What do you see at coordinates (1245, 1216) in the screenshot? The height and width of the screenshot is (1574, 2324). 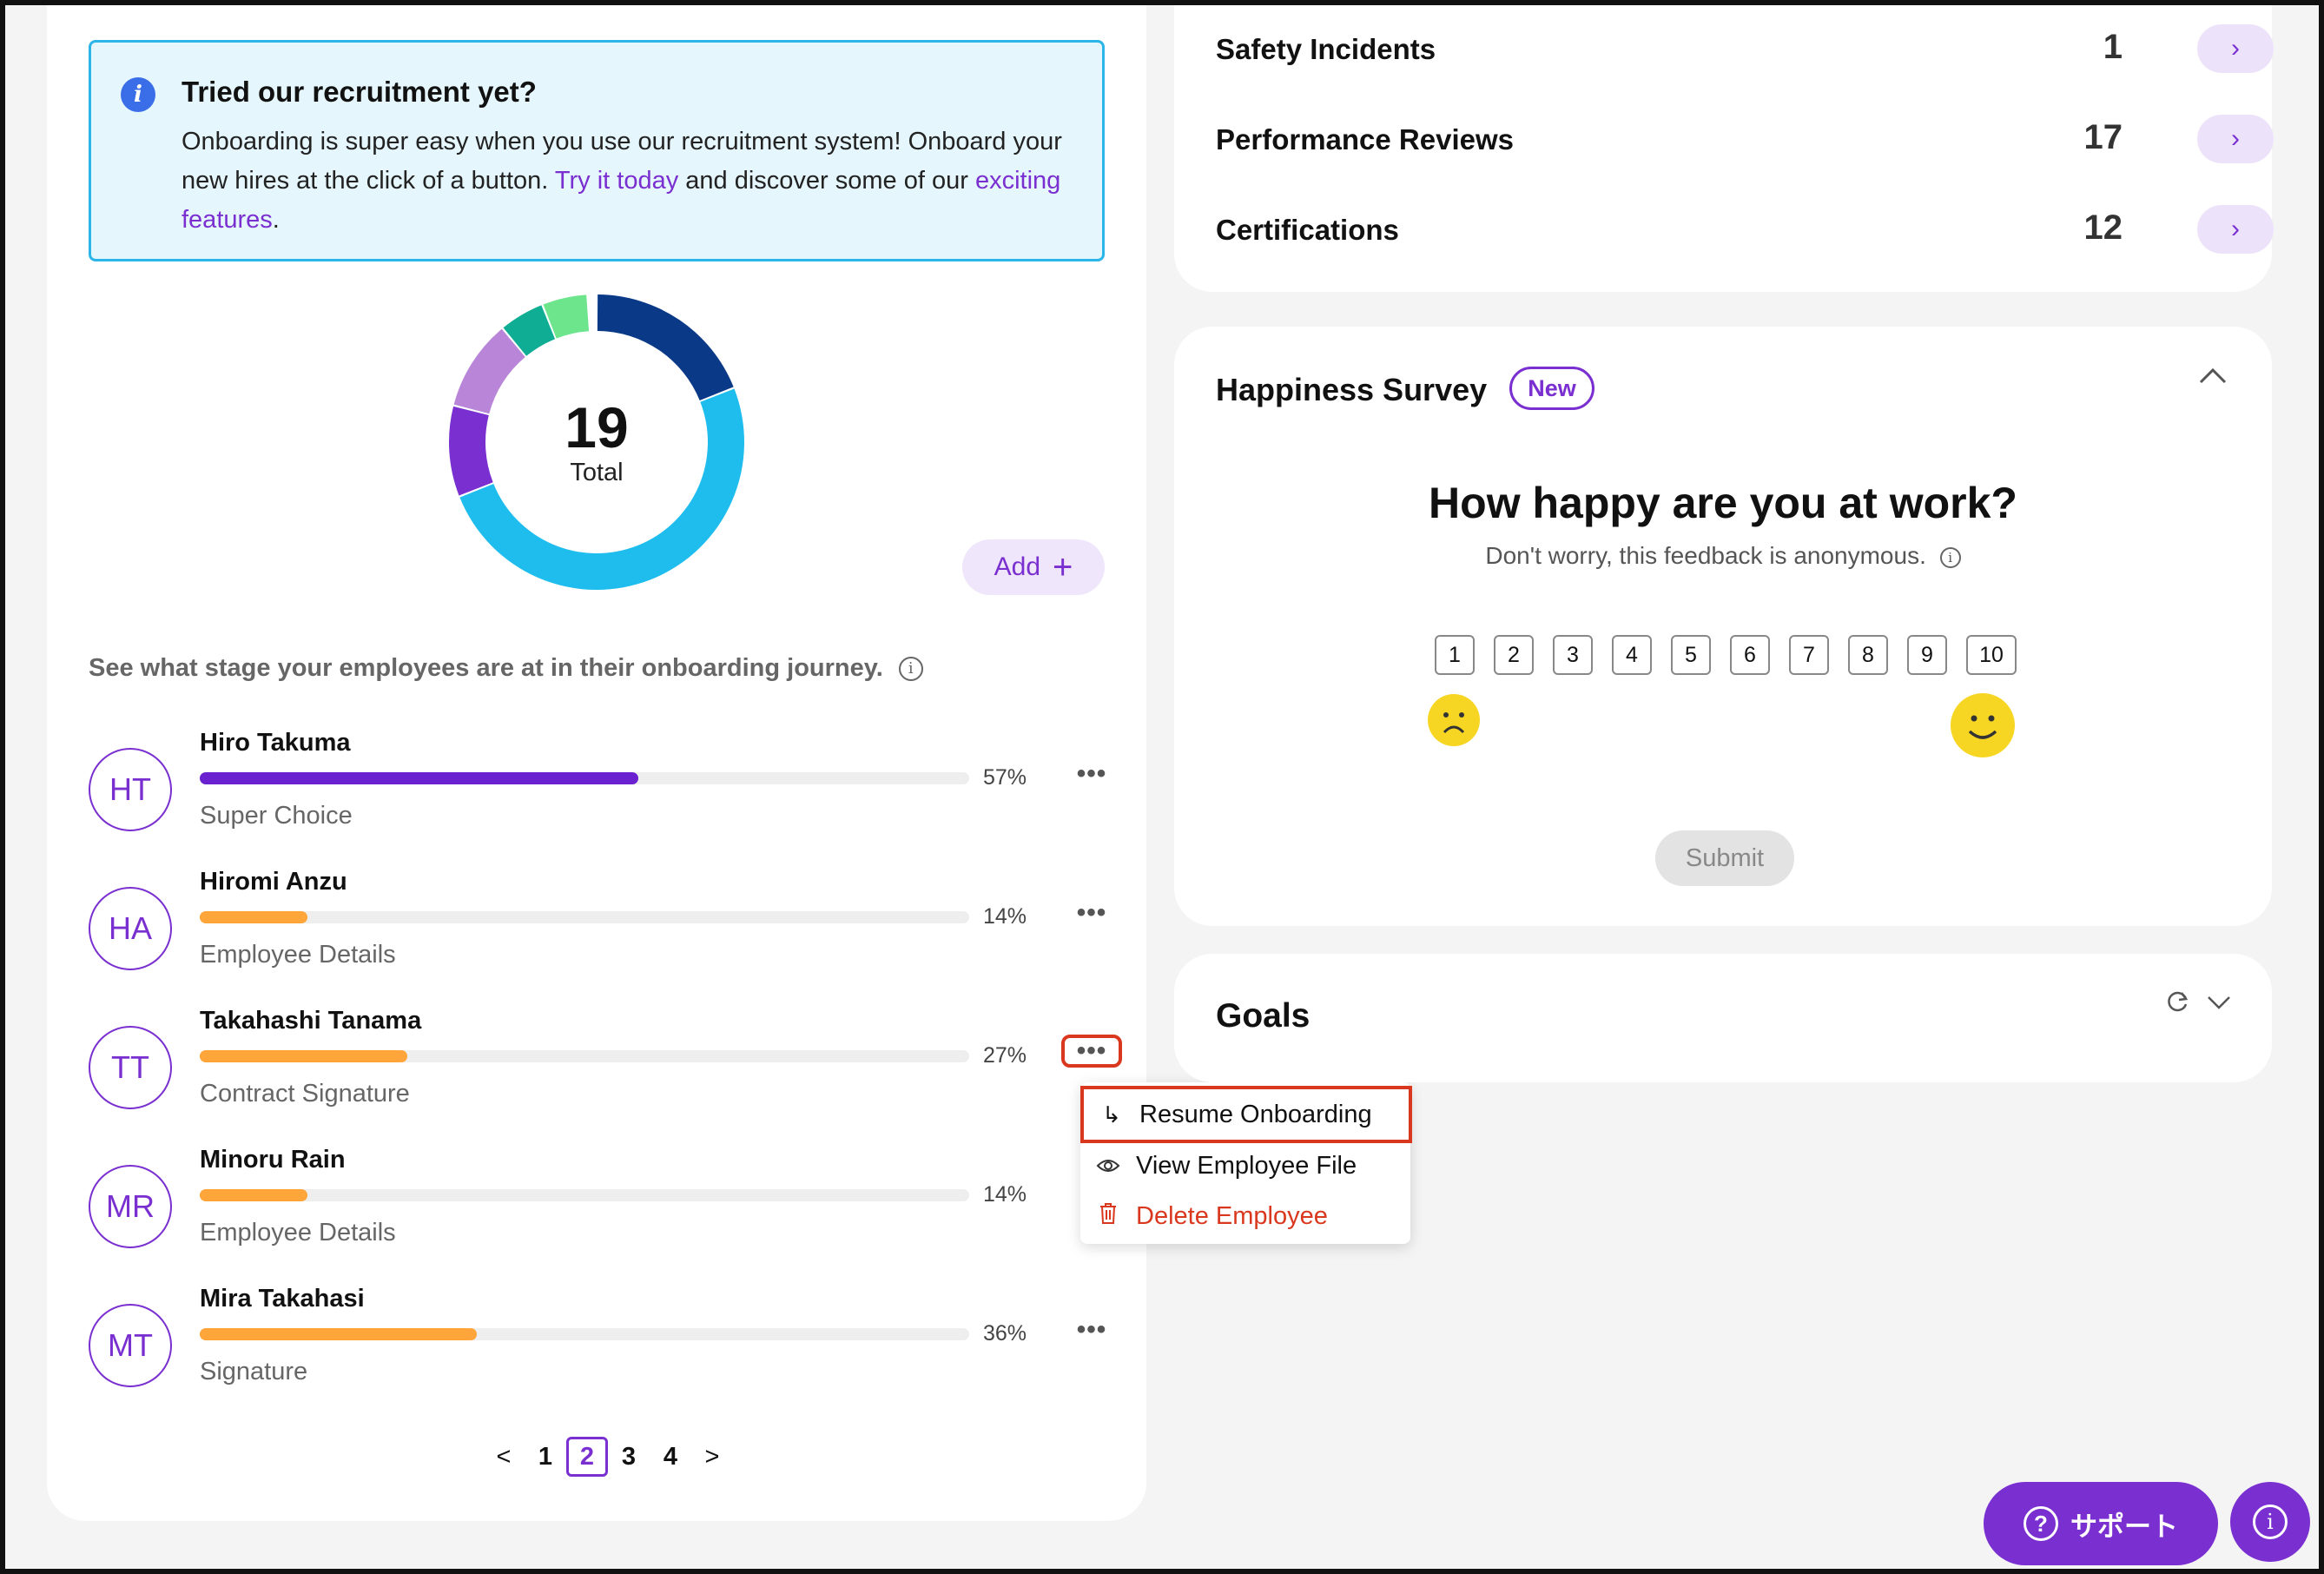 I see `delete-employee-item: Delete Employee` at bounding box center [1245, 1216].